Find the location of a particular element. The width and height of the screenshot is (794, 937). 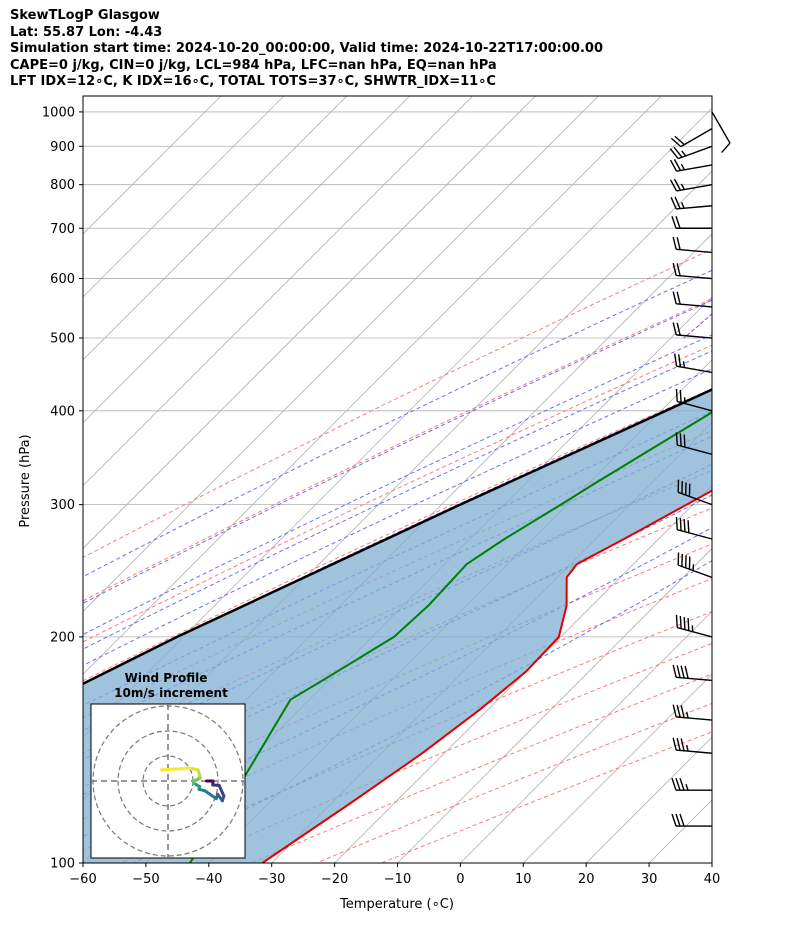

y-tick-label: 300 is located at coordinates (62, 505).